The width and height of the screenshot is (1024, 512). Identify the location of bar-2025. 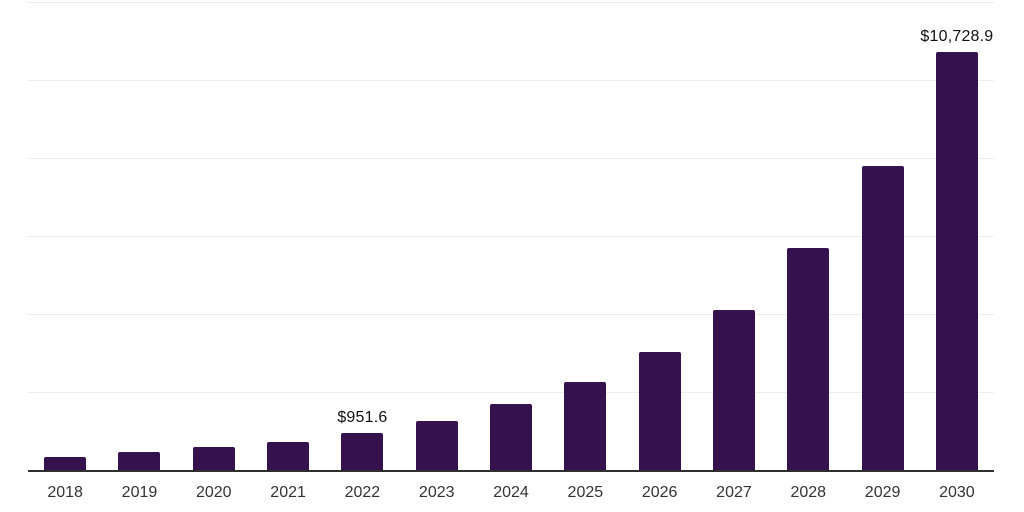
(585, 426).